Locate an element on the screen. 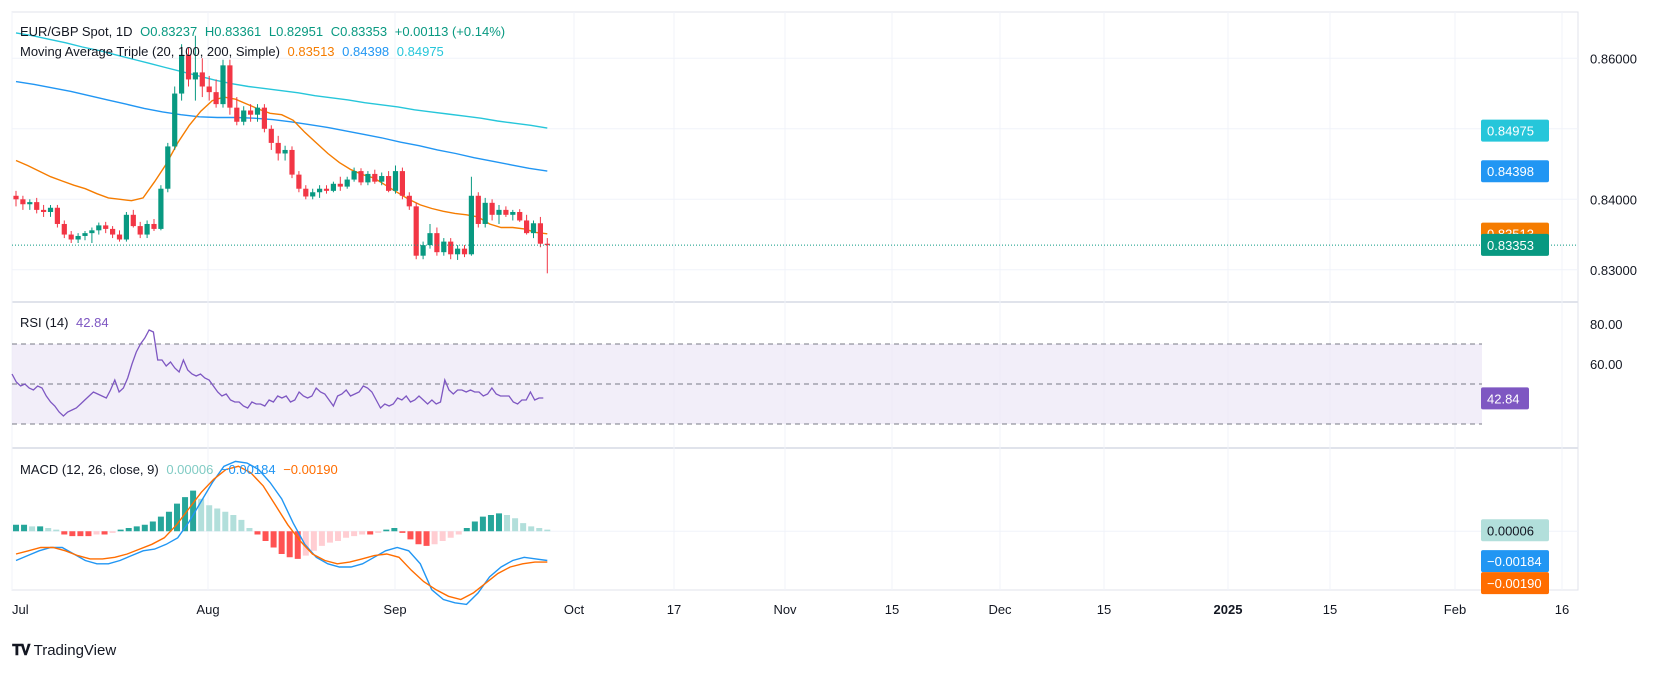  ma200-value: 0.84975 is located at coordinates (420, 51).